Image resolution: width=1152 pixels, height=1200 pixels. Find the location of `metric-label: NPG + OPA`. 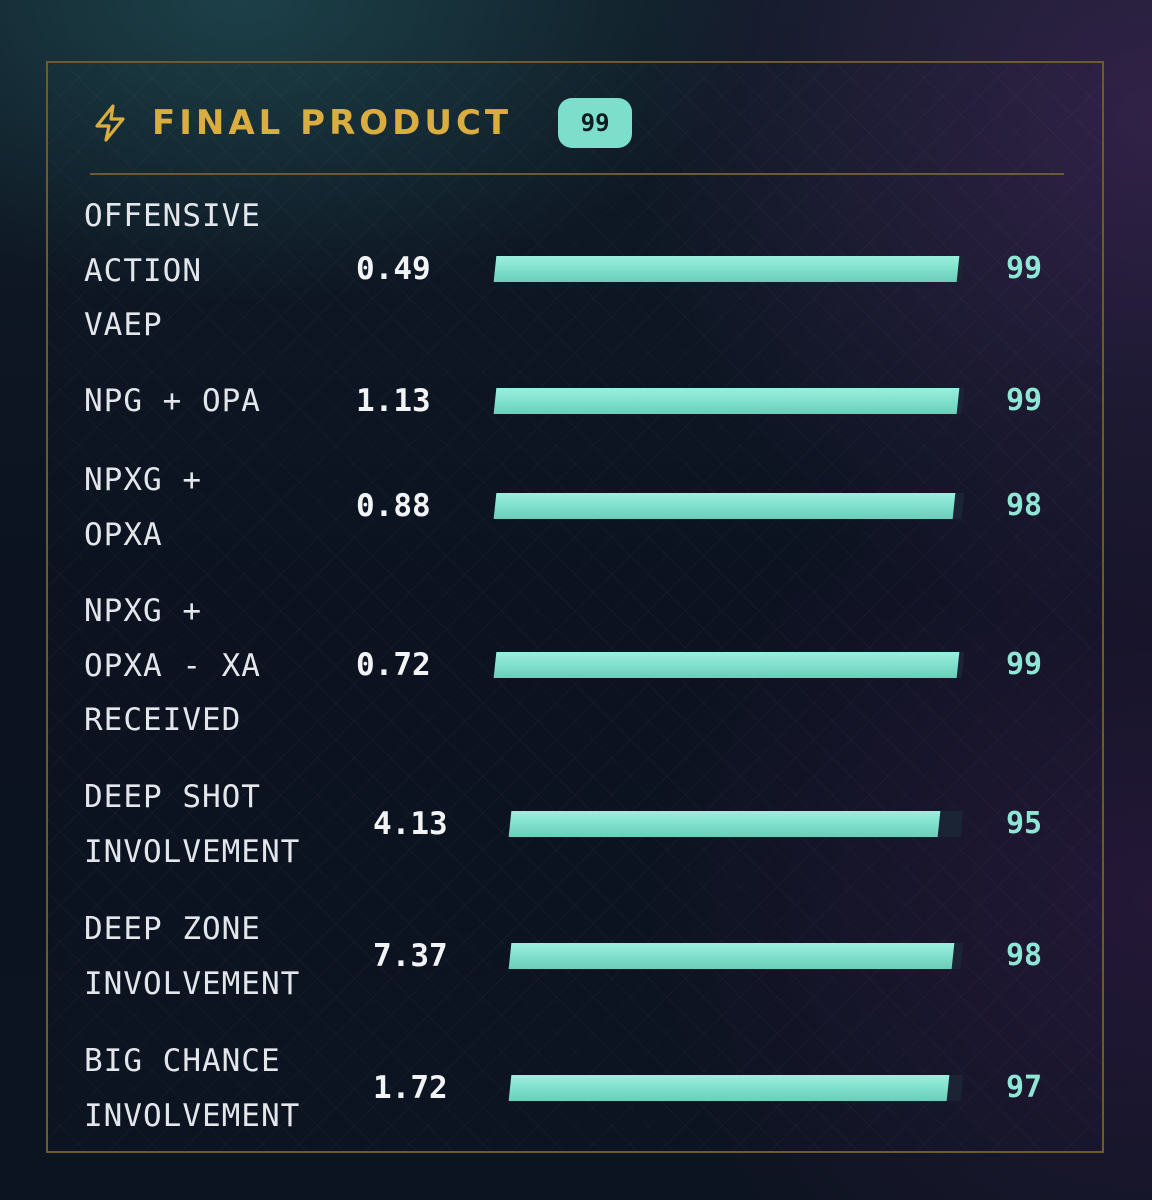

metric-label: NPG + OPA is located at coordinates (172, 401).